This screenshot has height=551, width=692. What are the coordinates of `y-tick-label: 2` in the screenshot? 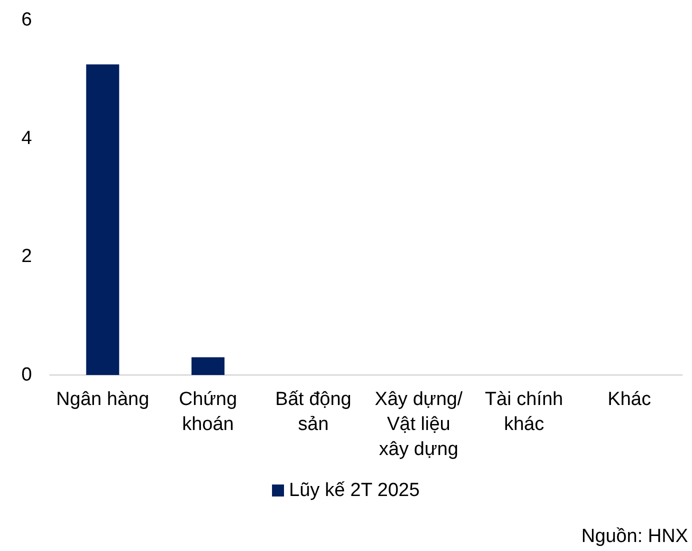 It's located at (26, 257).